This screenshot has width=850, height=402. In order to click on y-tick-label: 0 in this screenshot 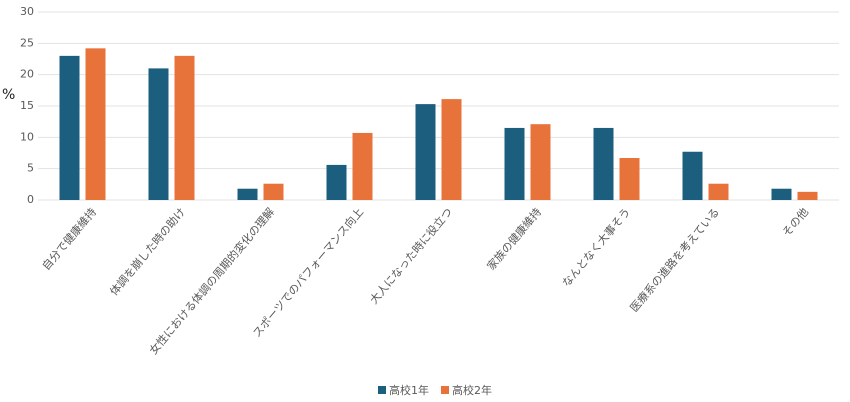, I will do `click(30, 199)`.